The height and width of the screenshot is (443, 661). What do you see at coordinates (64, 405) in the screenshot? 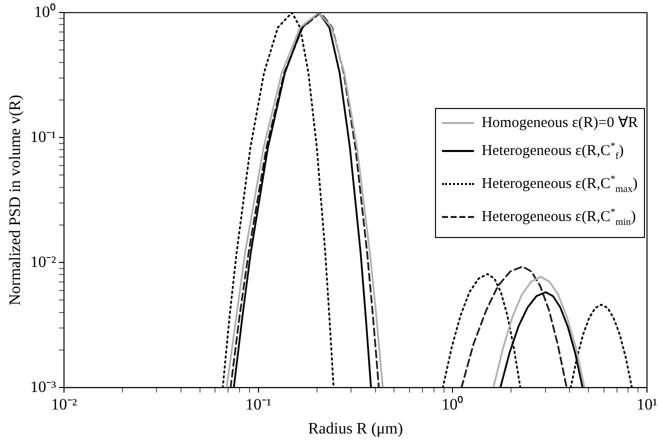
I see `x-tick-label: 10⁻²` at bounding box center [64, 405].